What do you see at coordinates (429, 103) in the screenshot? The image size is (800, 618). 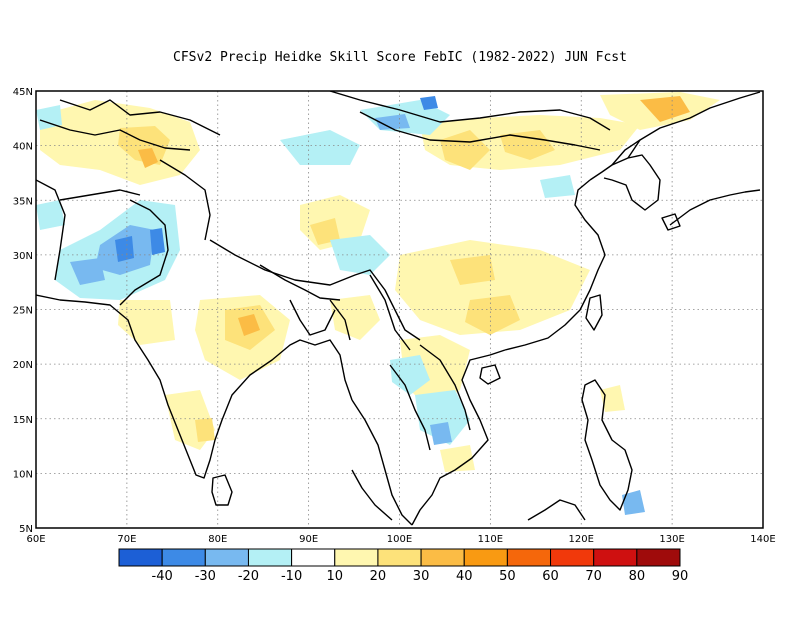 I see `shade-neg-north-peak` at bounding box center [429, 103].